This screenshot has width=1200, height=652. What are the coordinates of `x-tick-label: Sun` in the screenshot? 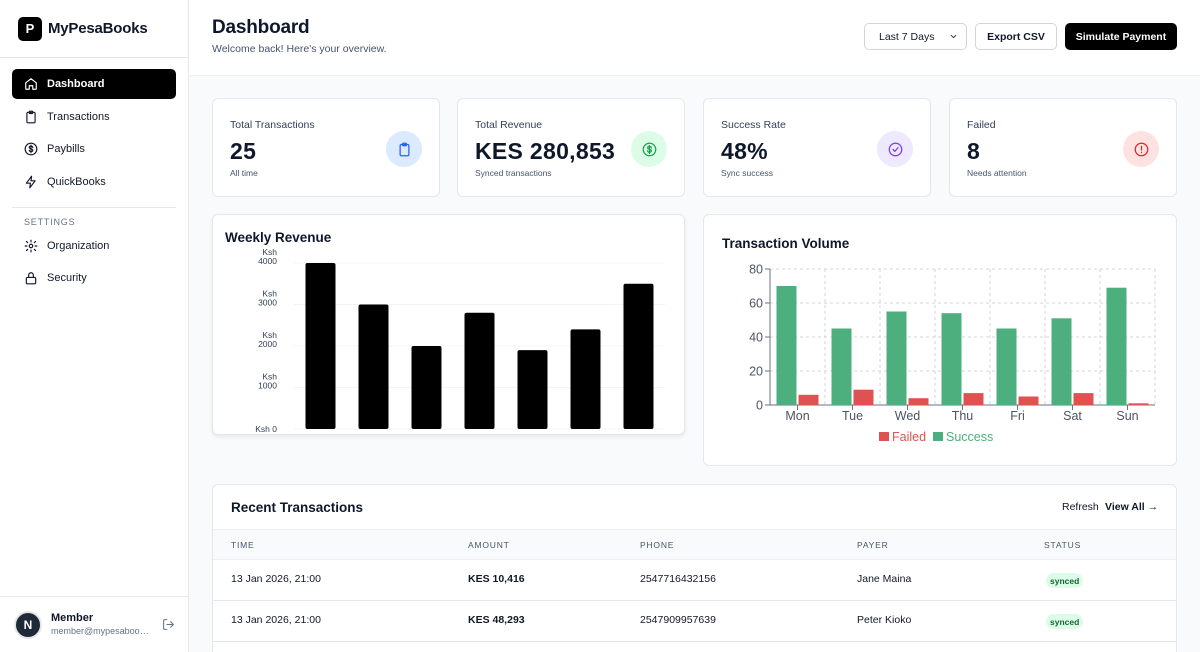 It's located at (1127, 416).